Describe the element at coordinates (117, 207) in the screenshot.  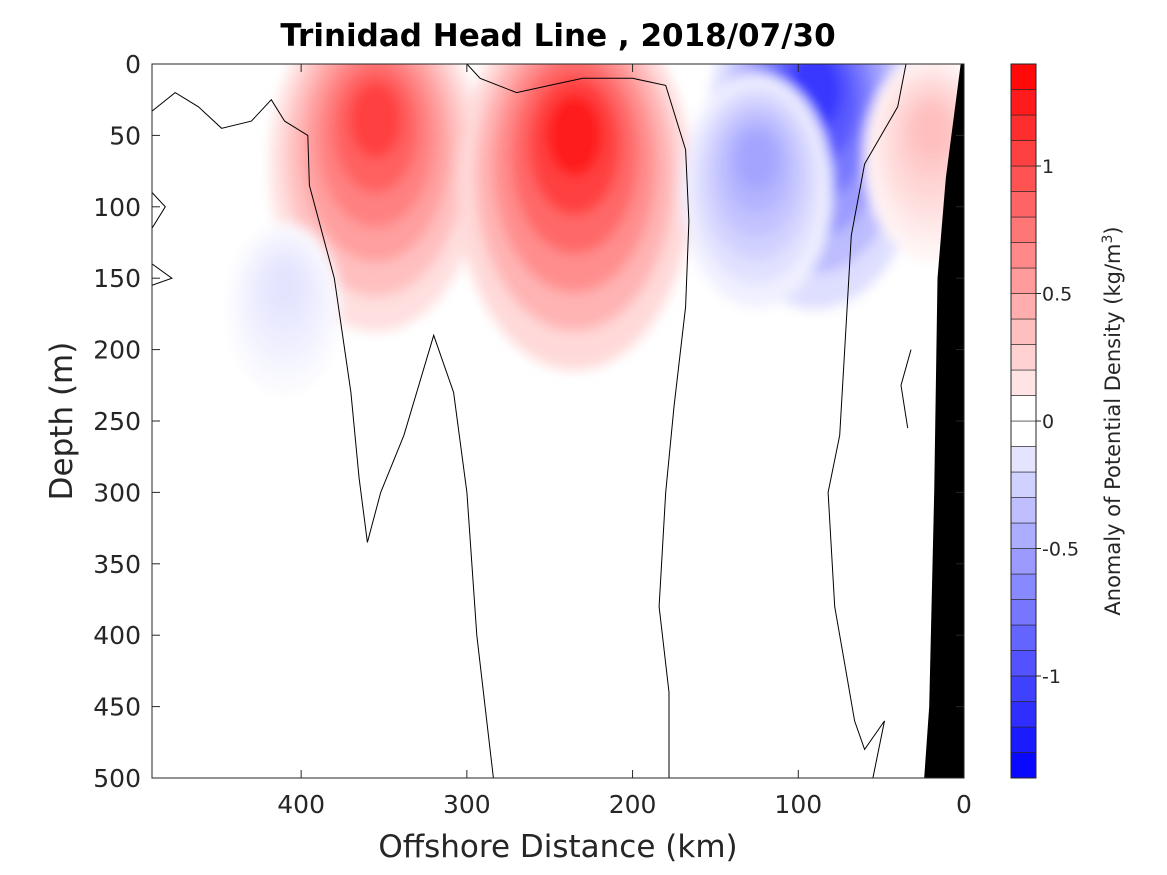
I see `y-tick-label: 100` at that location.